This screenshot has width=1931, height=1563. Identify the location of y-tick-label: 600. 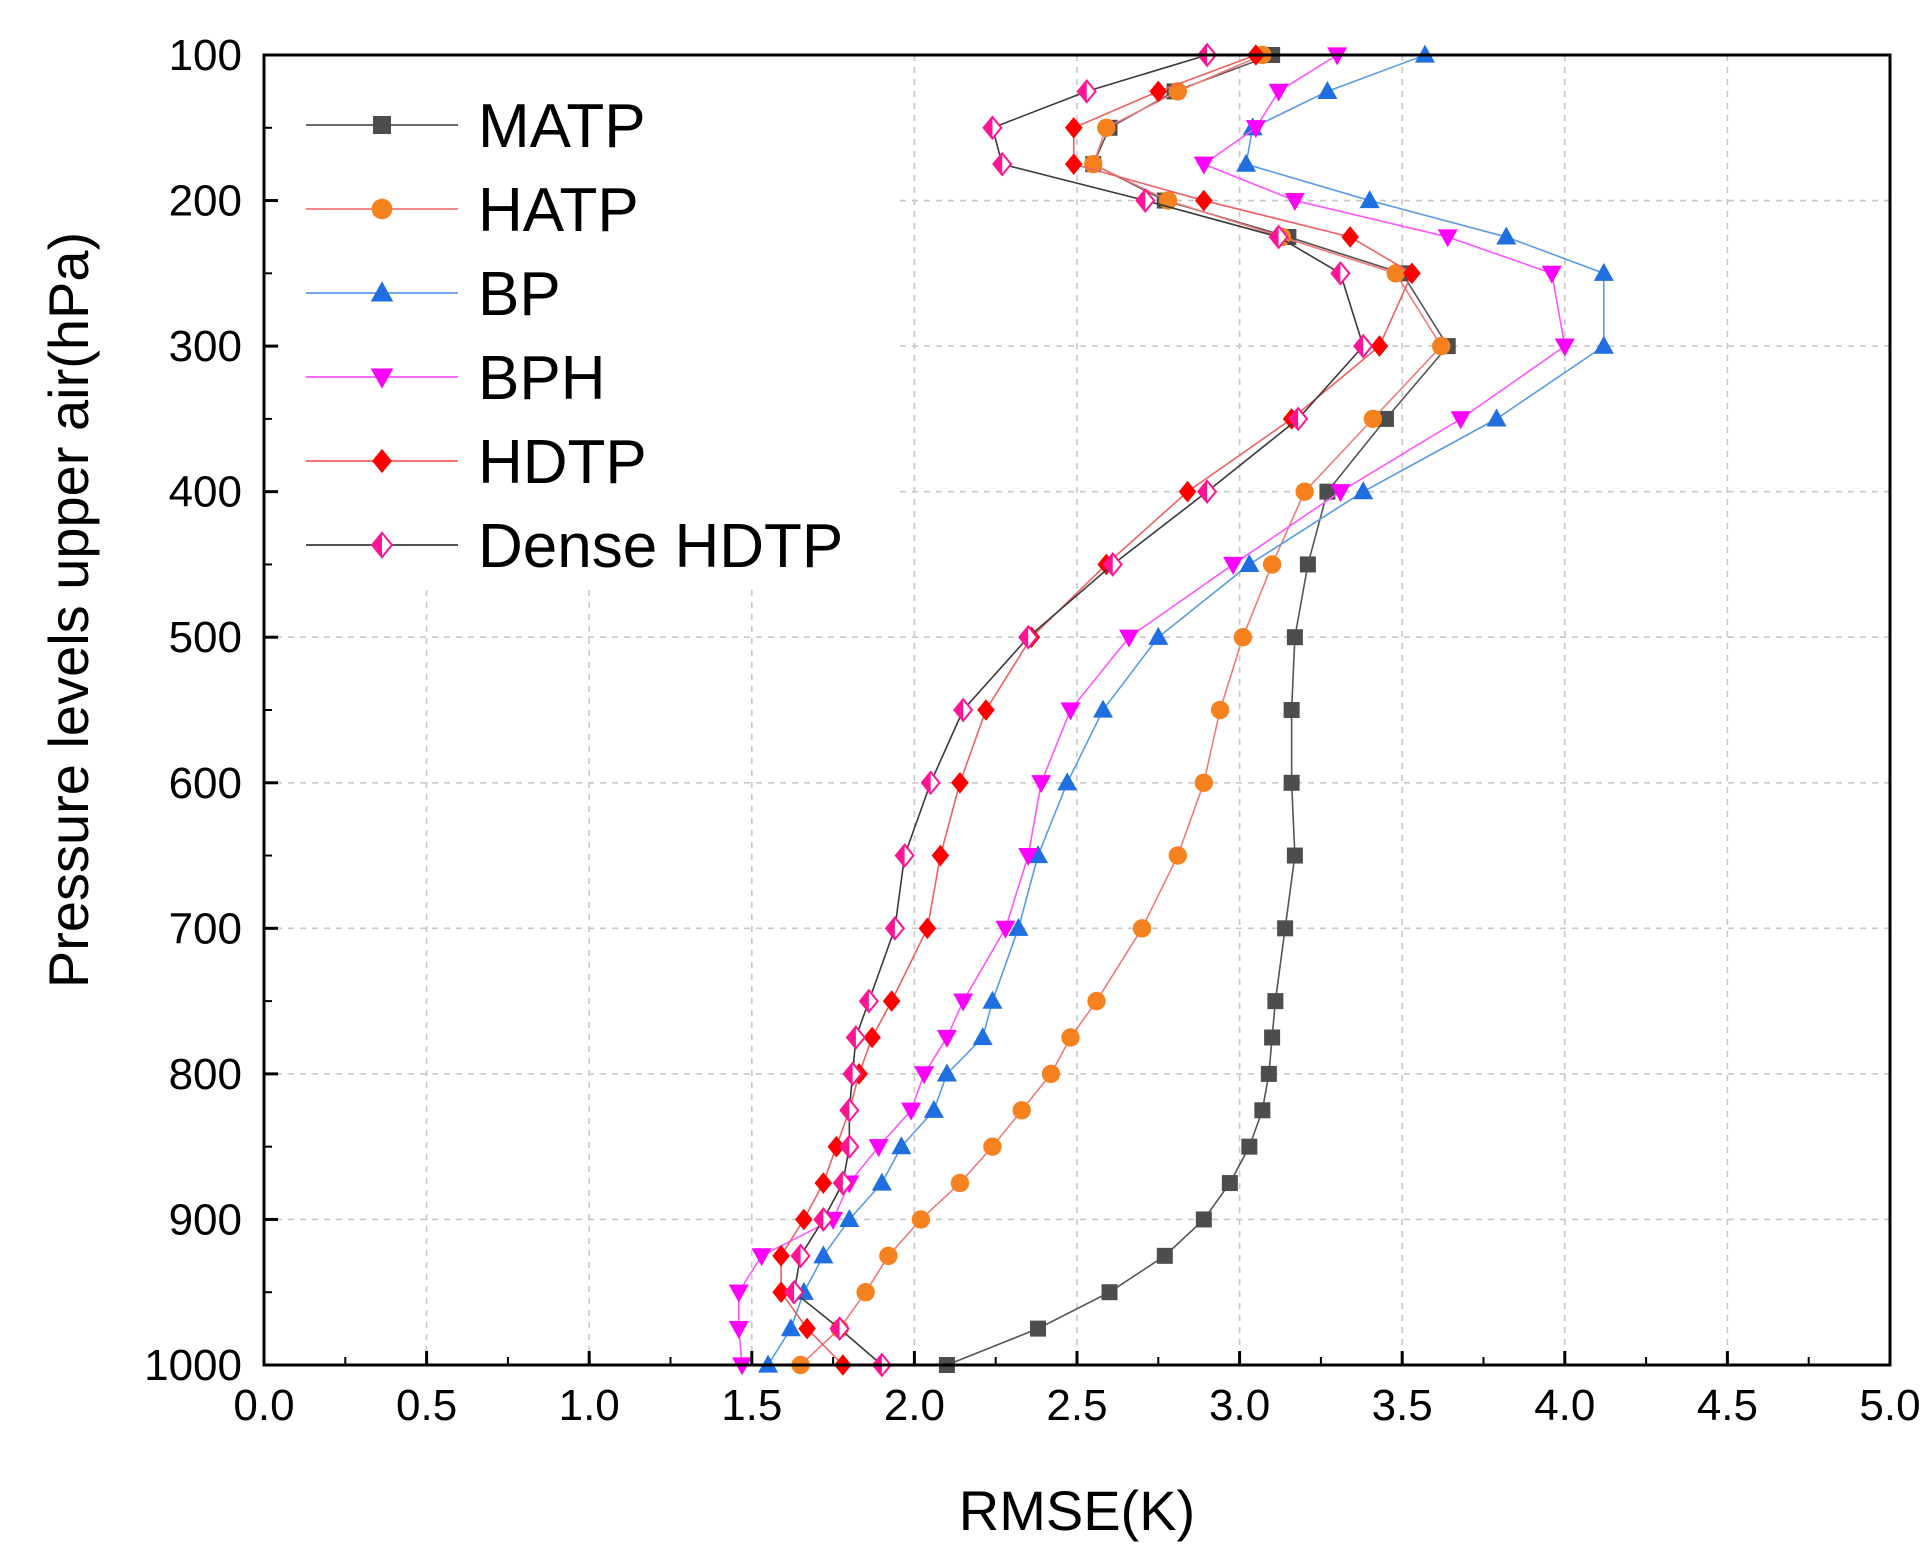
(205, 783).